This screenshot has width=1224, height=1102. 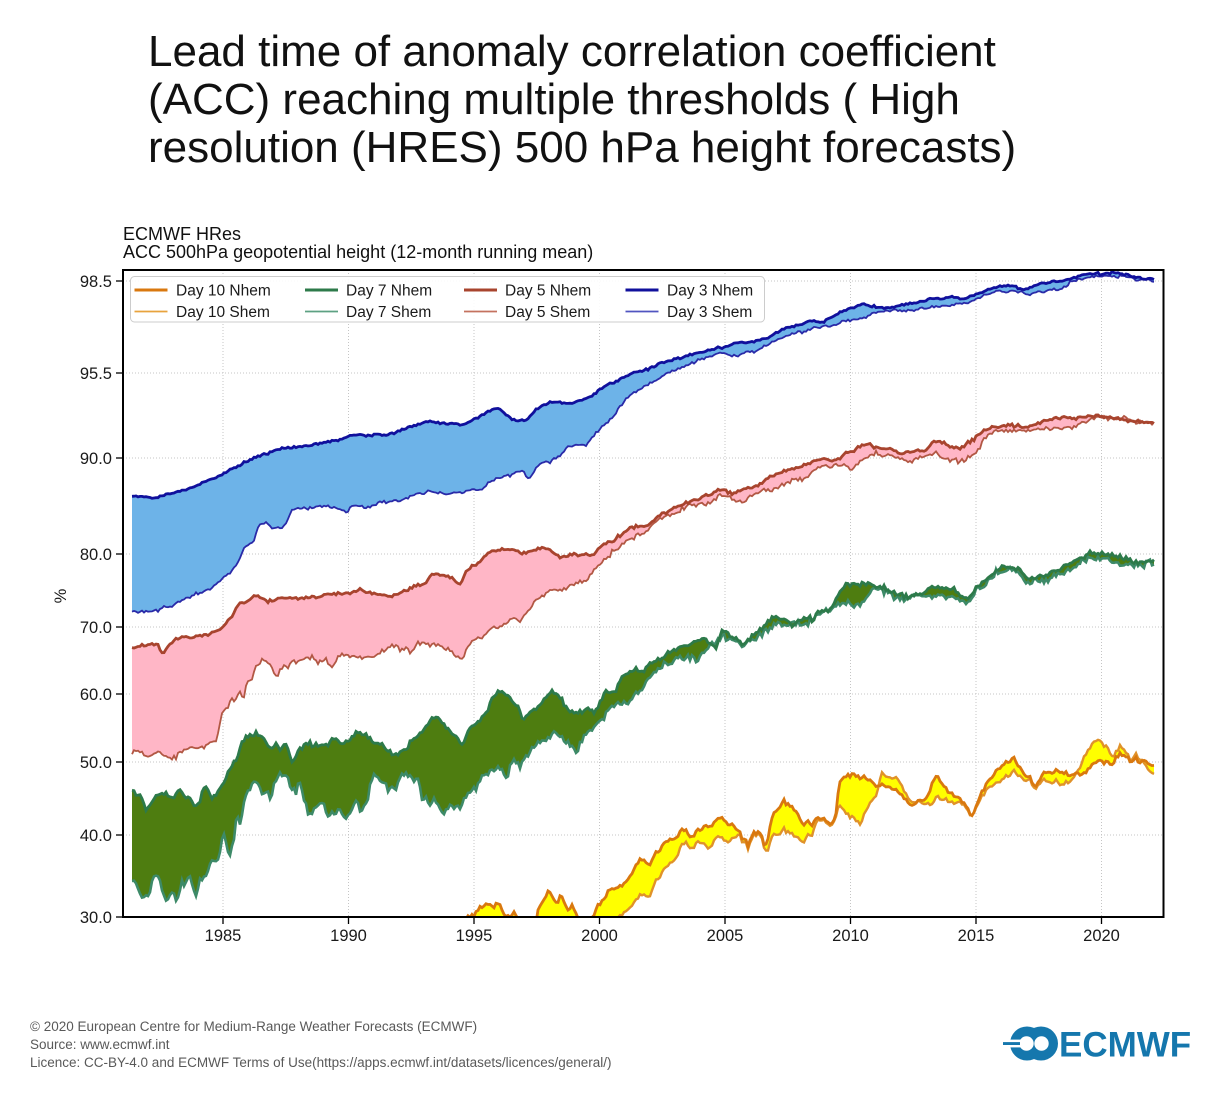 I want to click on svg-text: Day 5 Shem, so click(x=547, y=312).